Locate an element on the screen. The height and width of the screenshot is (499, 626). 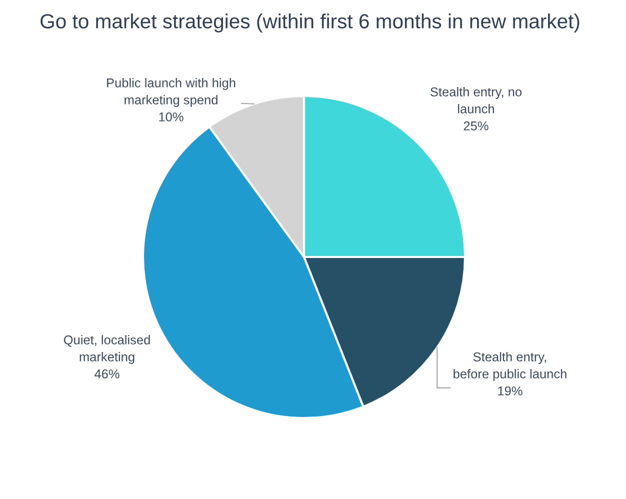
slice-label: Quiet, localised marketing is located at coordinates (107, 349).